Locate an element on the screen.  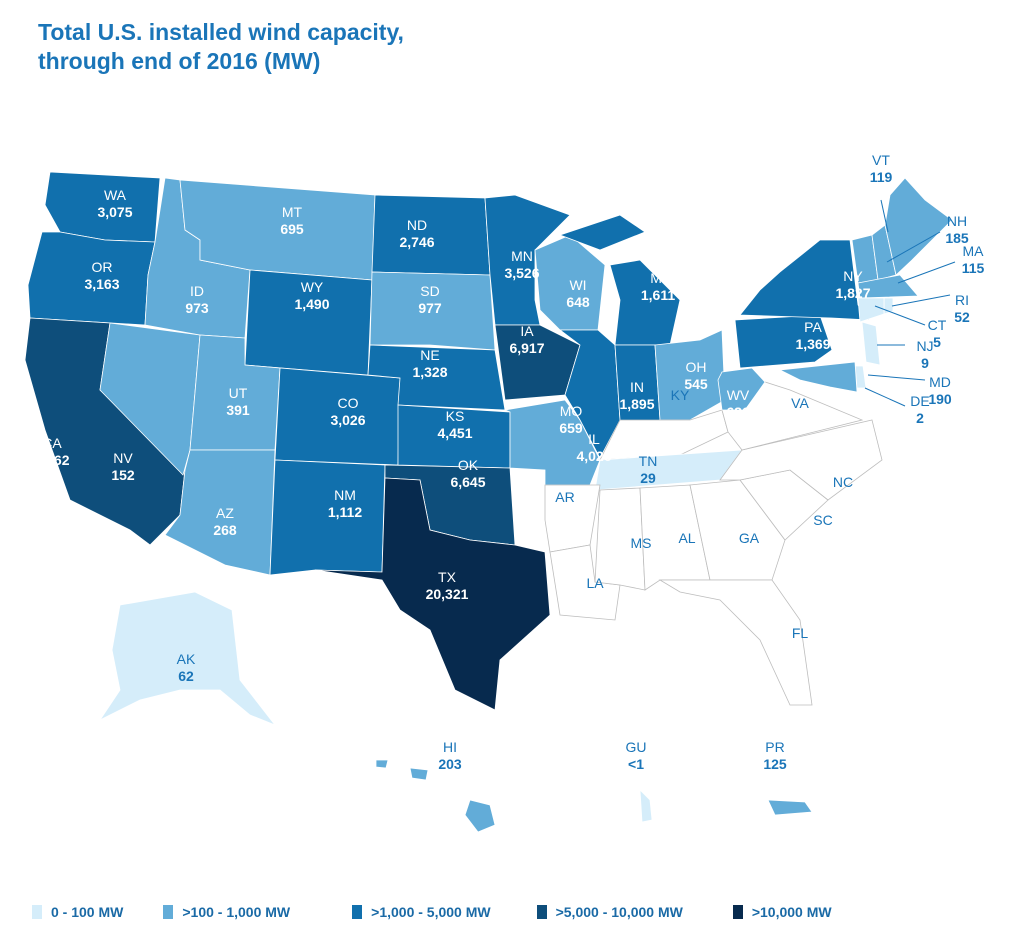
state-abbr-co: CO is located at coordinates (348, 403).